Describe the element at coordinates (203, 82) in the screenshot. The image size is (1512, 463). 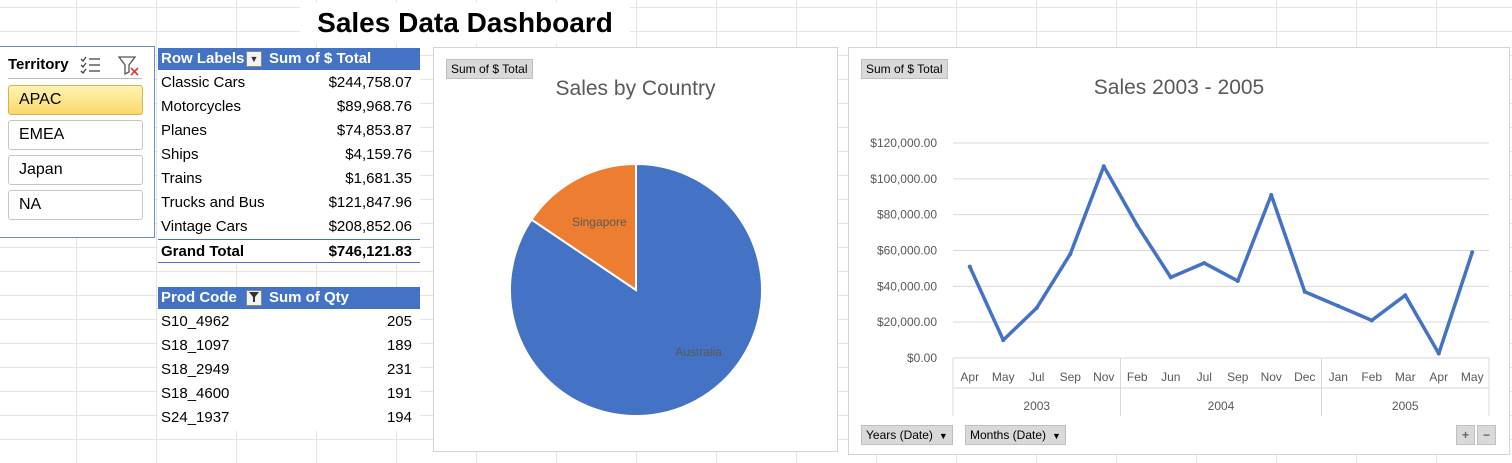
I see `row-label: Classic Cars` at that location.